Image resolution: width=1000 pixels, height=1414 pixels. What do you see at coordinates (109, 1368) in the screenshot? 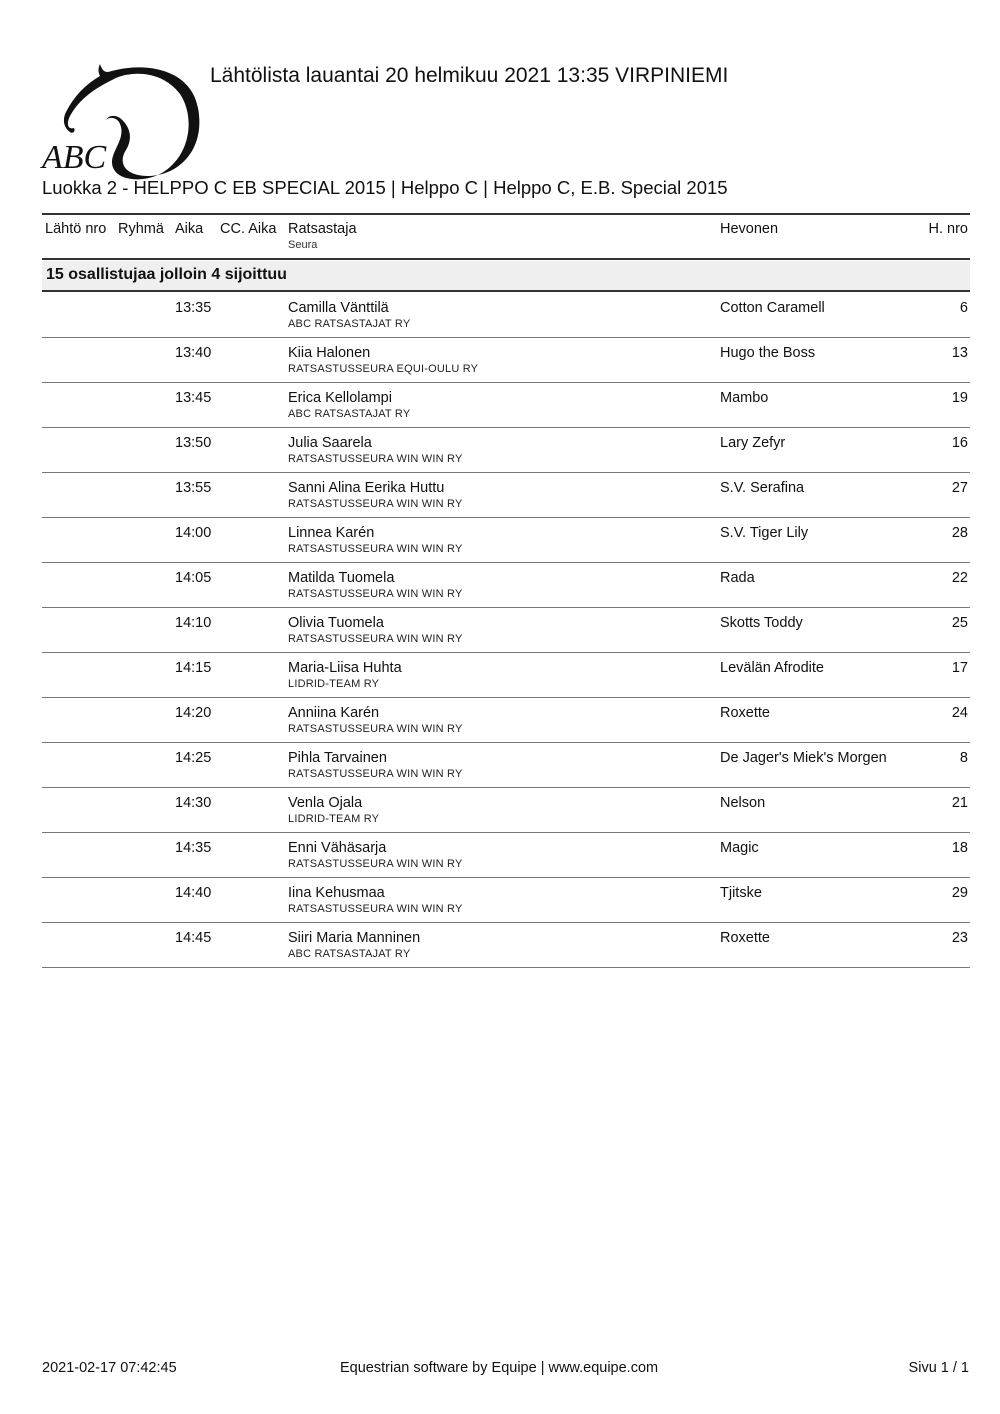
I see `print-timestamp: 2021-02-17 07:42:45` at bounding box center [109, 1368].